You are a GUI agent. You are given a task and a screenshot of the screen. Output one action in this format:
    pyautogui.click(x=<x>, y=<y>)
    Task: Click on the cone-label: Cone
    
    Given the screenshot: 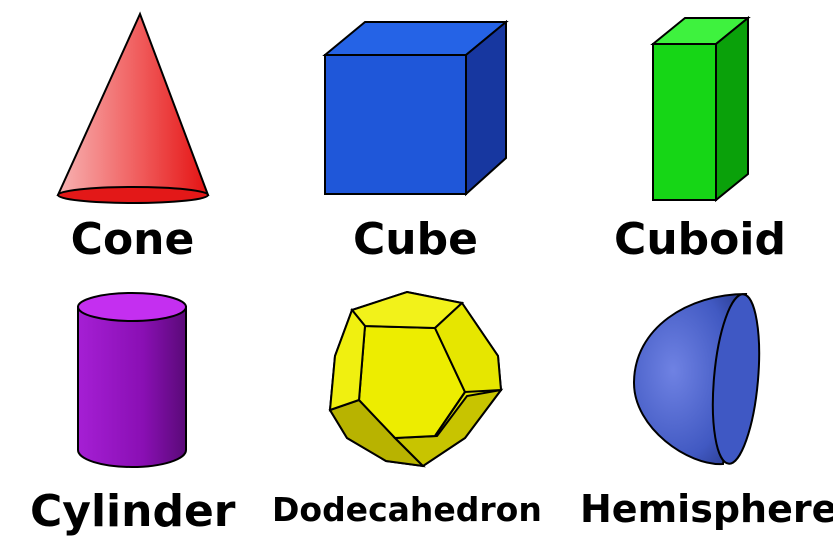 What is the action you would take?
    pyautogui.click(x=132, y=239)
    